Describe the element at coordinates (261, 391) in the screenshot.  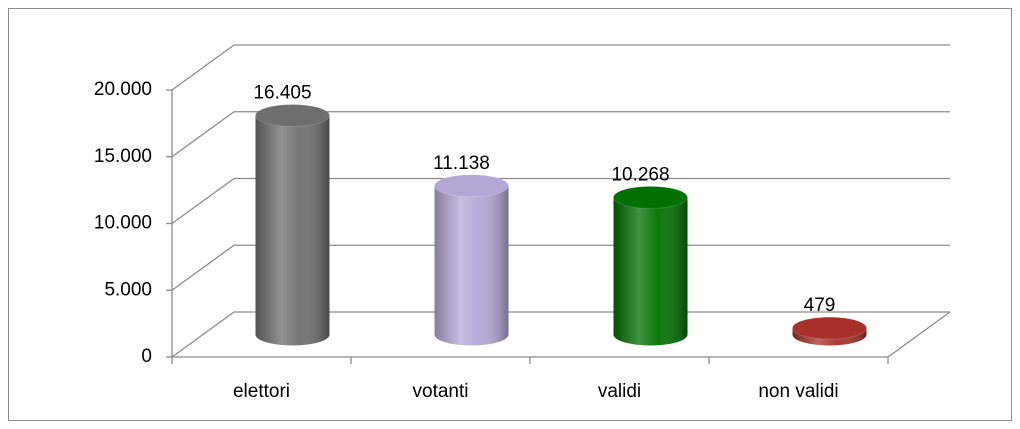
I see `x-tick-label: elettori` at that location.